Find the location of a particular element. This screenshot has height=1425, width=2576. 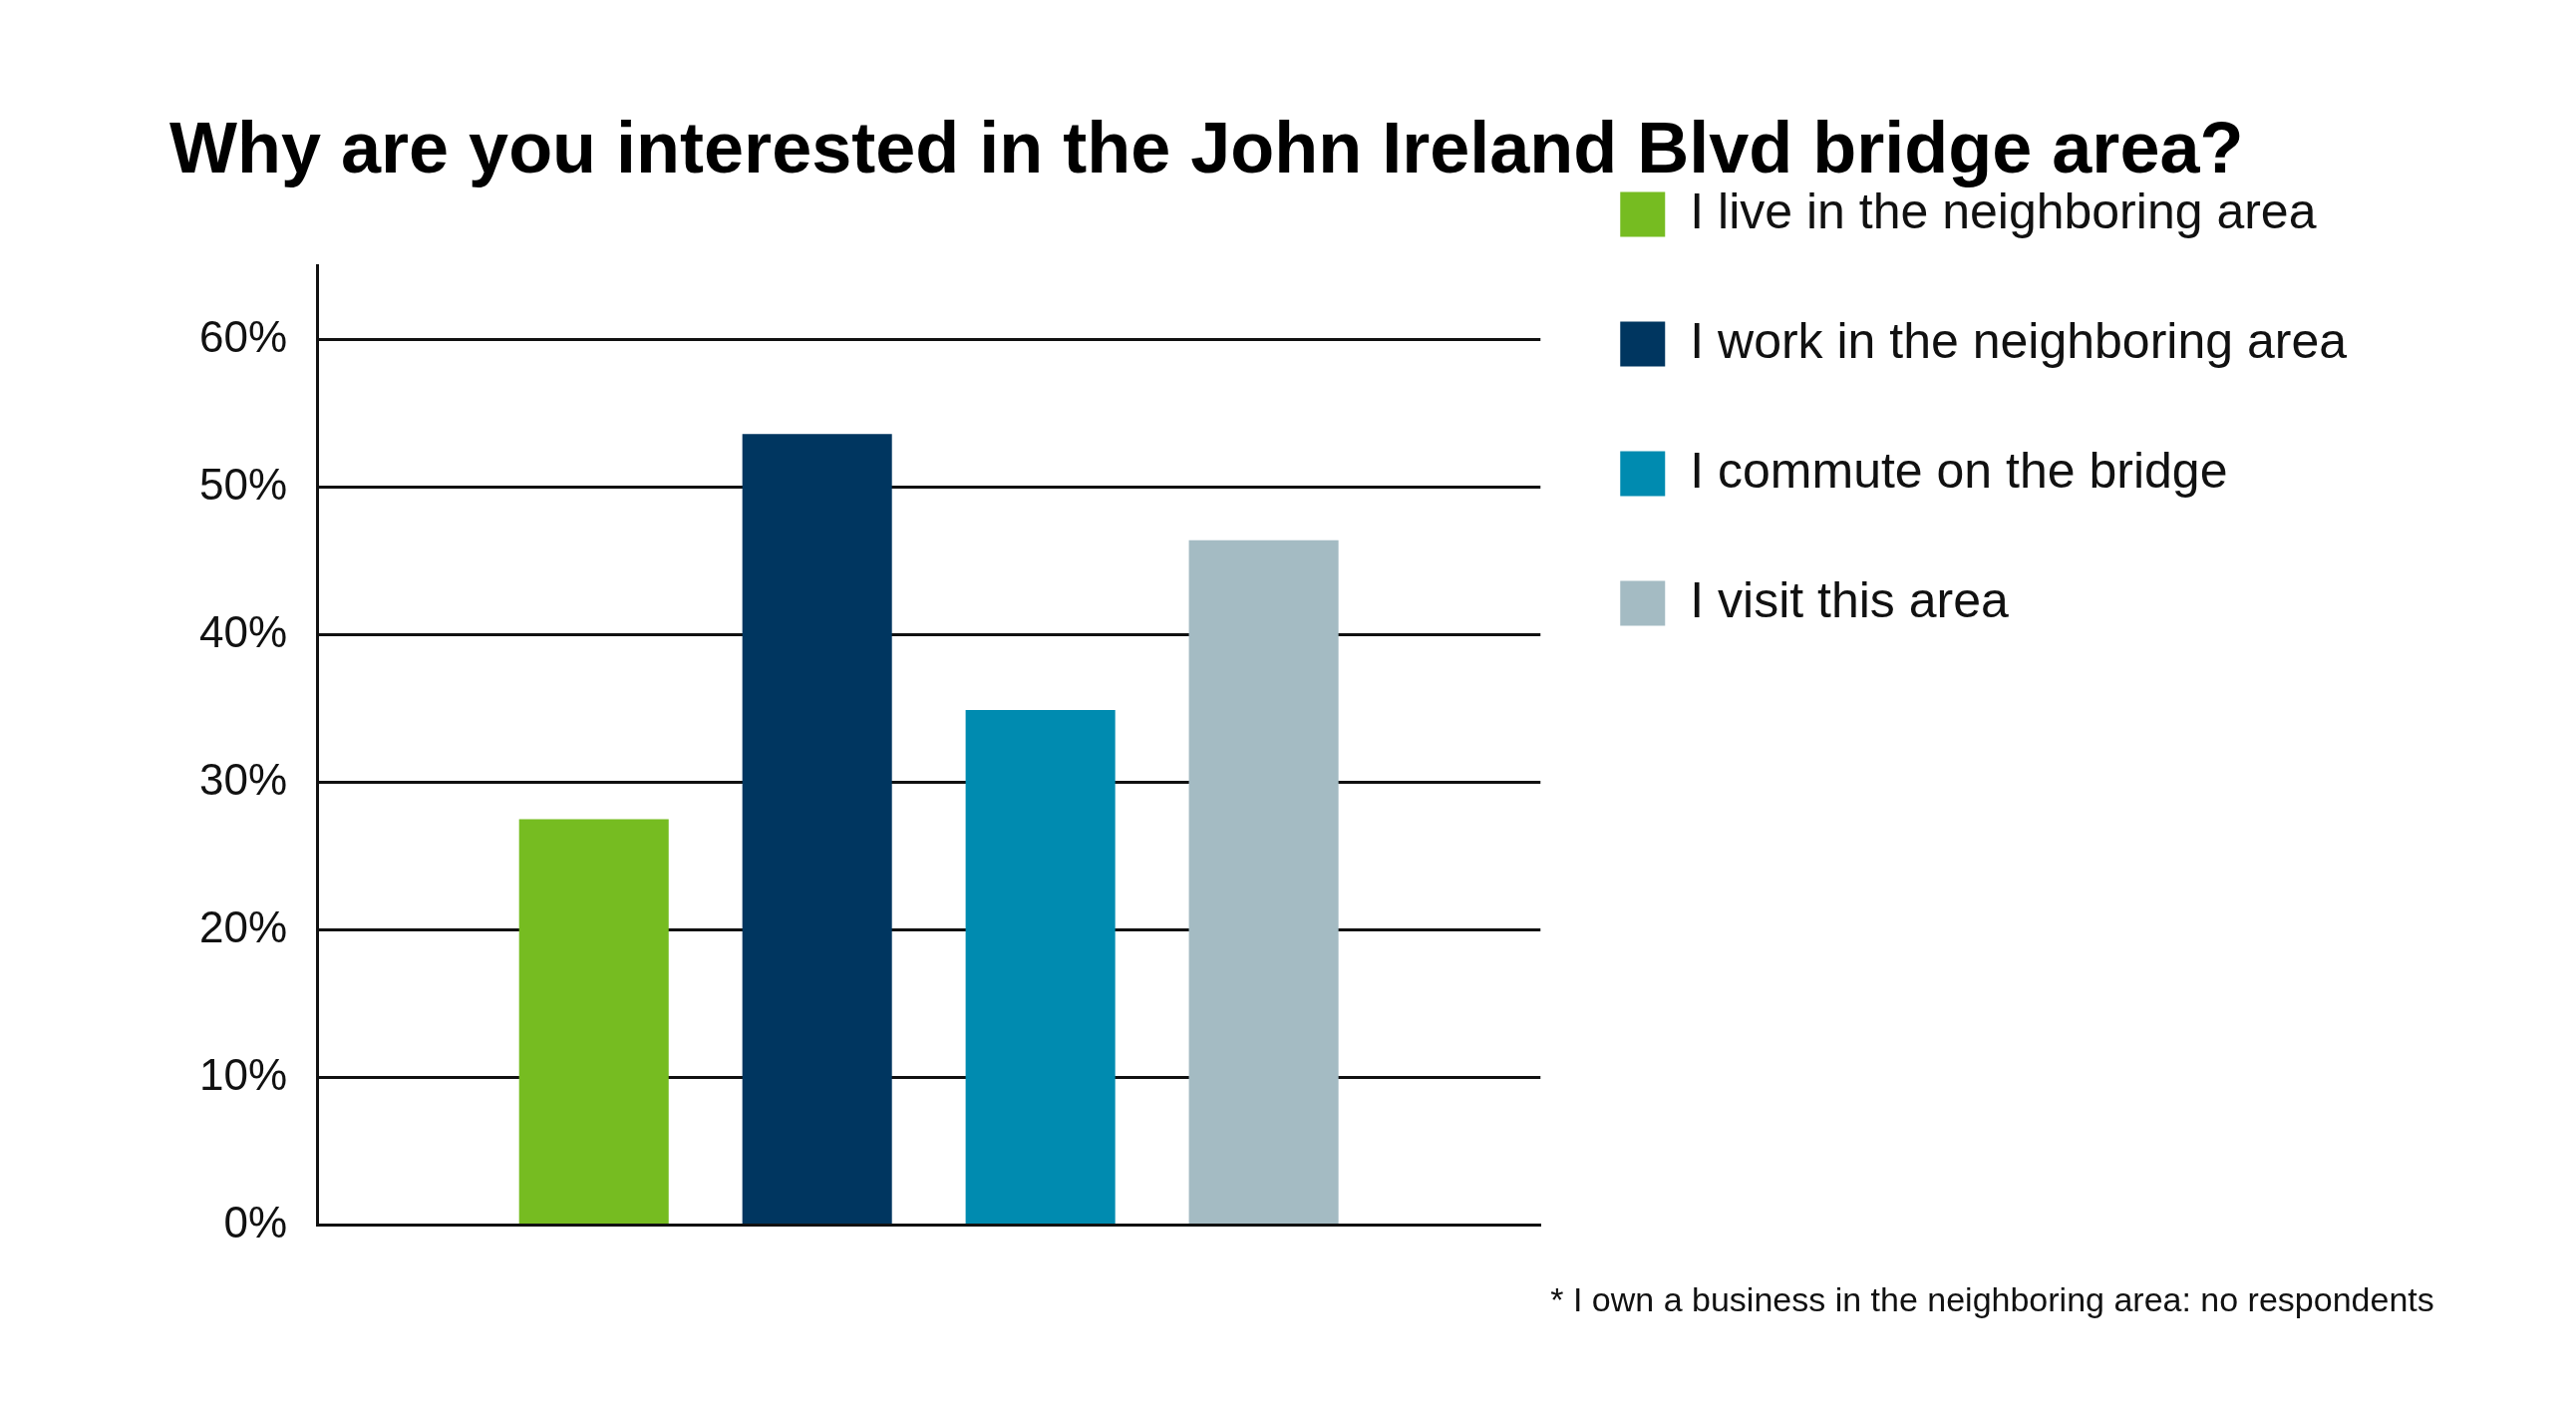

text: * I own a business in the neighboring area: no respondents is located at coordinates (1992, 1299).